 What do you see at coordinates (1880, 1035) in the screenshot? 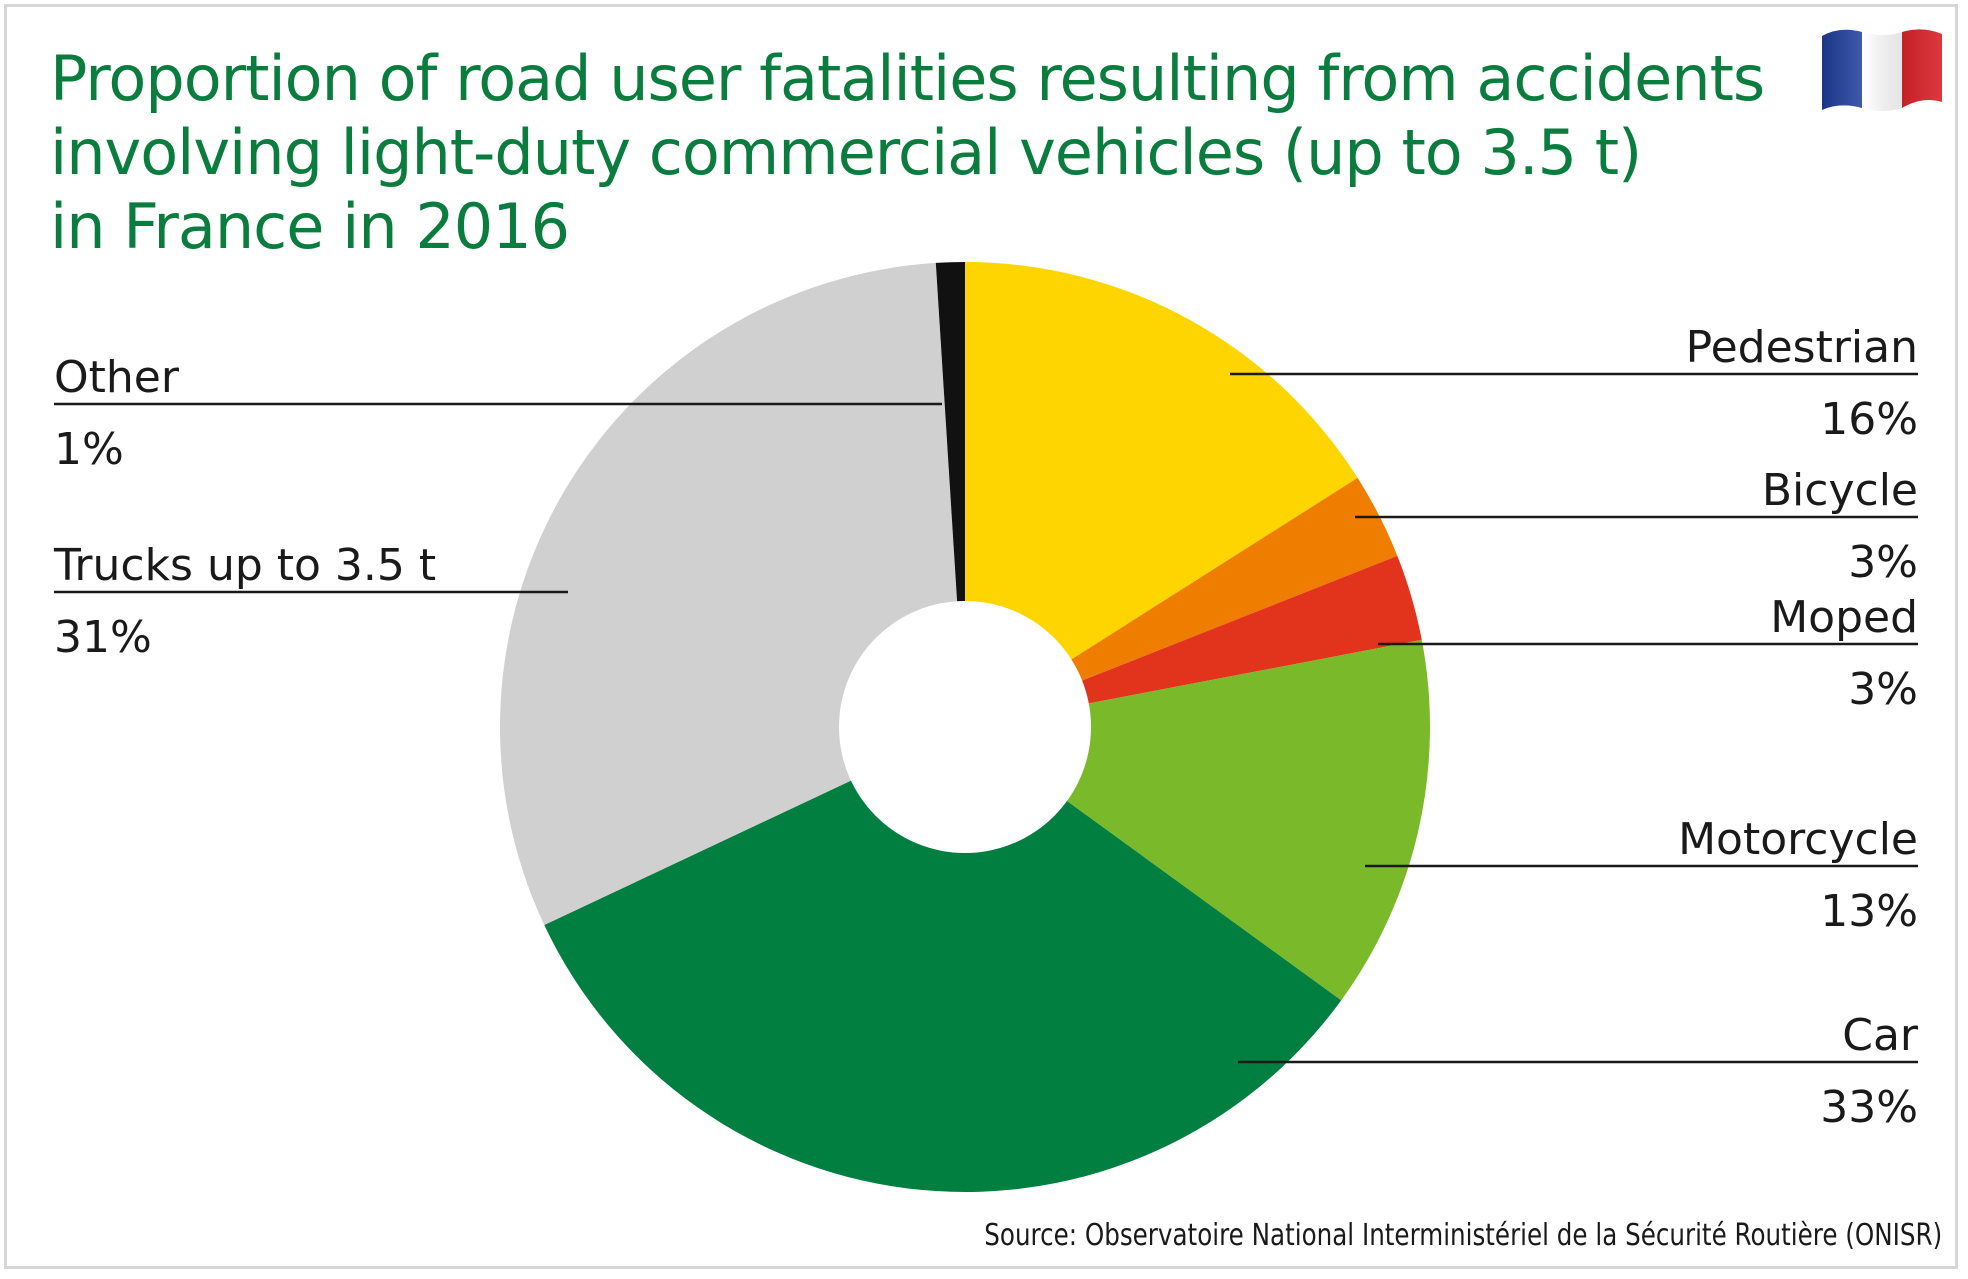
I see `slice-label-car: Car` at bounding box center [1880, 1035].